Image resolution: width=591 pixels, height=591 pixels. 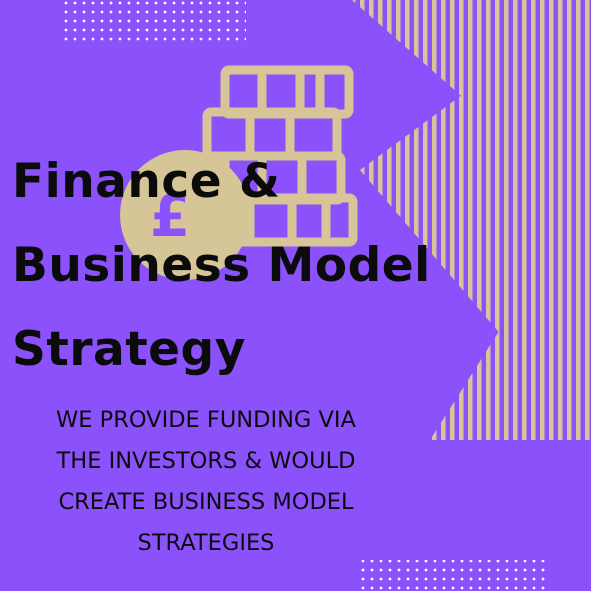 What do you see at coordinates (170, 216) in the screenshot?
I see `coin-symbol: £` at bounding box center [170, 216].